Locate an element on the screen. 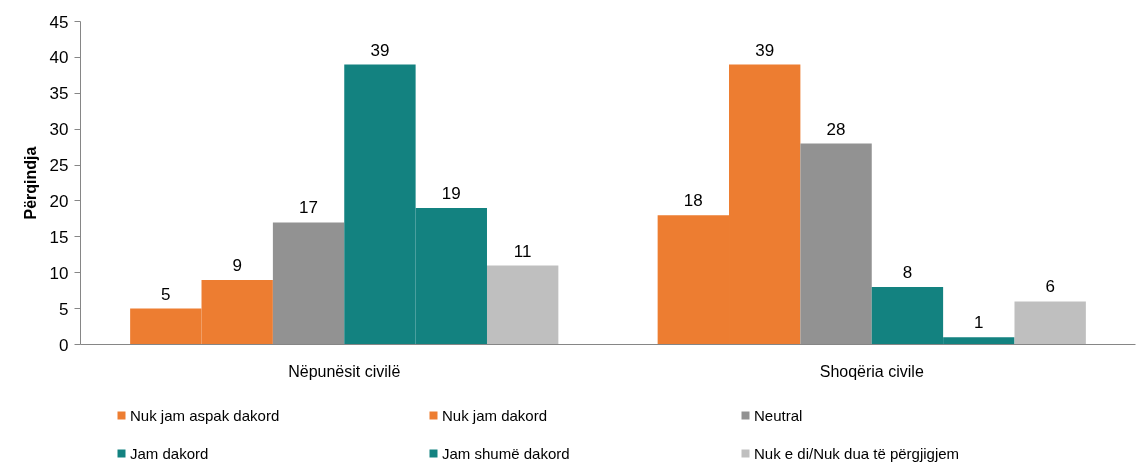 This screenshot has height=467, width=1137. data-label: 1 is located at coordinates (979, 323).